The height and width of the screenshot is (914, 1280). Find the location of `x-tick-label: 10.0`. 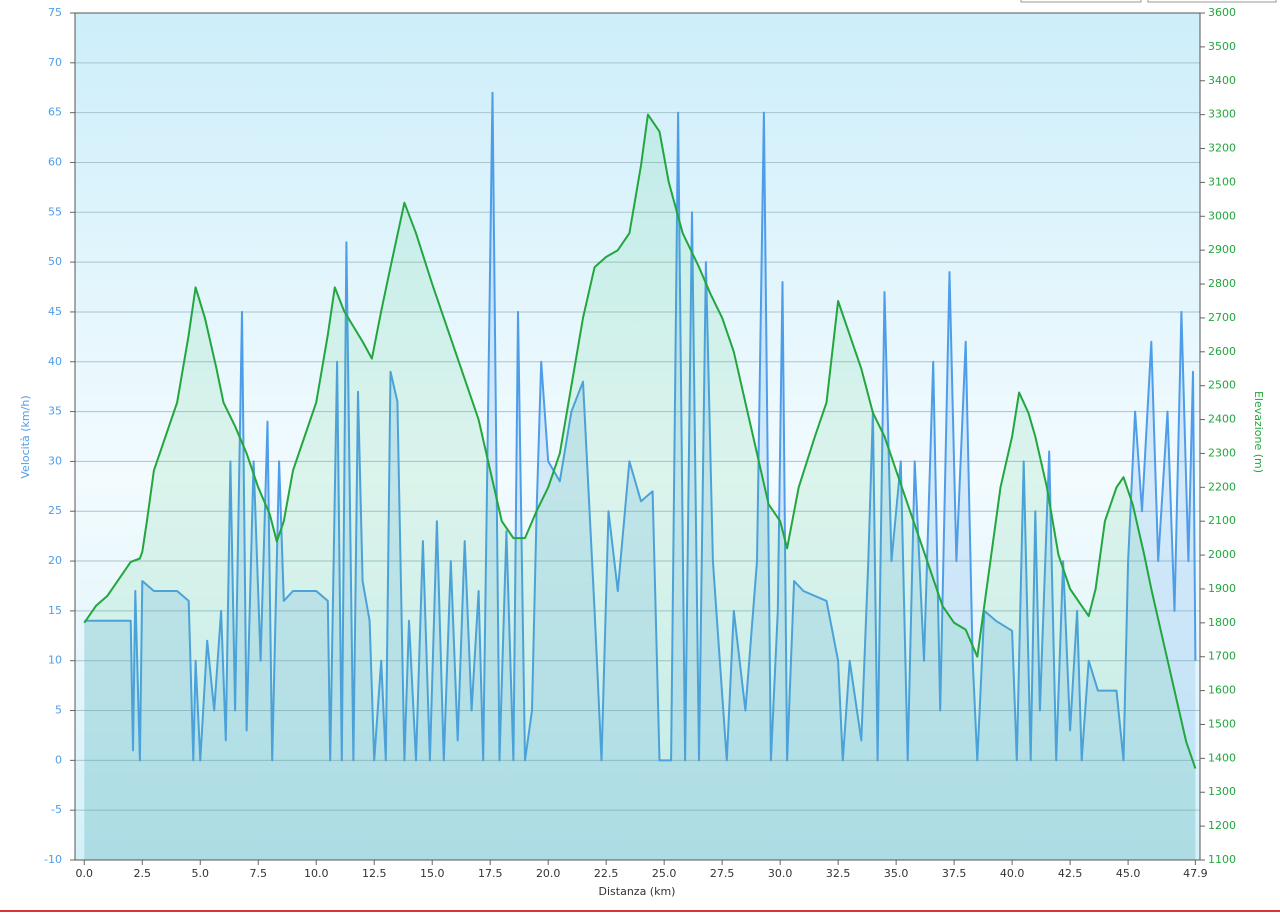

x-tick-label: 10.0 is located at coordinates (316, 873).